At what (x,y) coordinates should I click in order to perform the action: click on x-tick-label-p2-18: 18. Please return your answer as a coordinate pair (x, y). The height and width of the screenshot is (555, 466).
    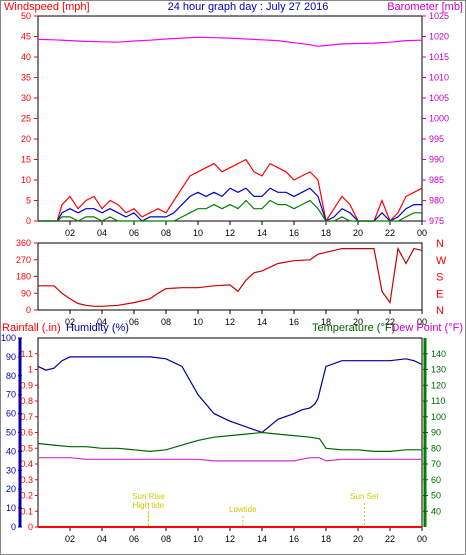
    Looking at the image, I should click on (326, 322).